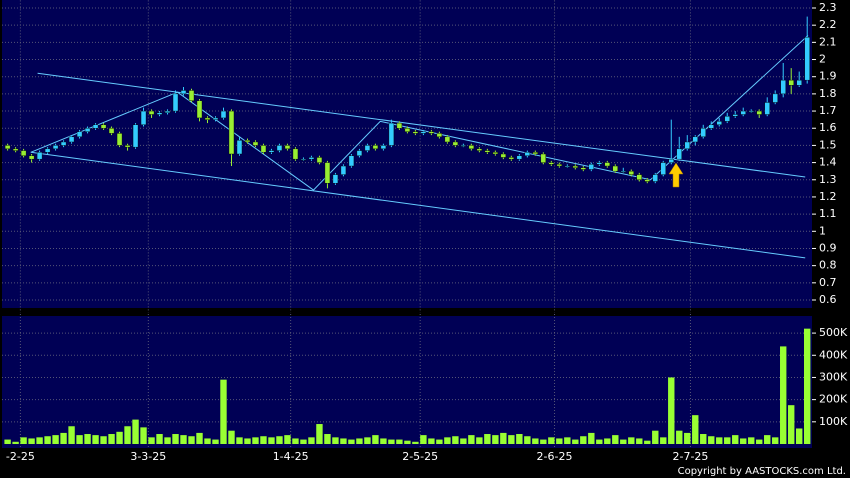 Image resolution: width=850 pixels, height=478 pixels. Describe the element at coordinates (291, 456) in the screenshot. I see `x-tick-label: 1-4-25` at that location.